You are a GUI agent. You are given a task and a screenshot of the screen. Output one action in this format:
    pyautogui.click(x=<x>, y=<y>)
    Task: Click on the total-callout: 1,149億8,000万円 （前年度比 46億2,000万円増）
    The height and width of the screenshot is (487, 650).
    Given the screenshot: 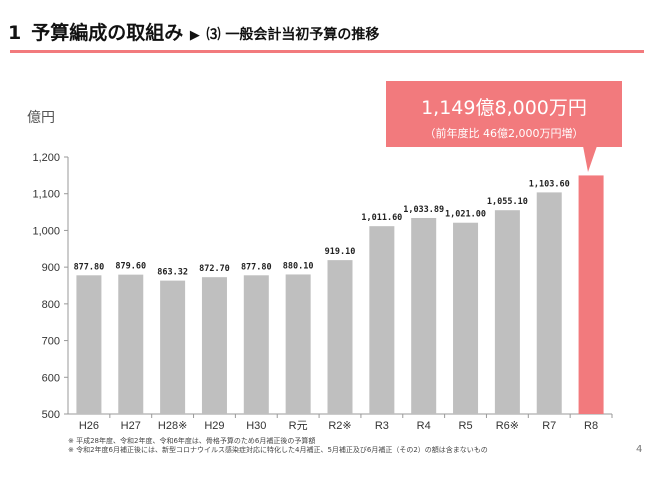 What is the action you would take?
    pyautogui.click(x=504, y=114)
    